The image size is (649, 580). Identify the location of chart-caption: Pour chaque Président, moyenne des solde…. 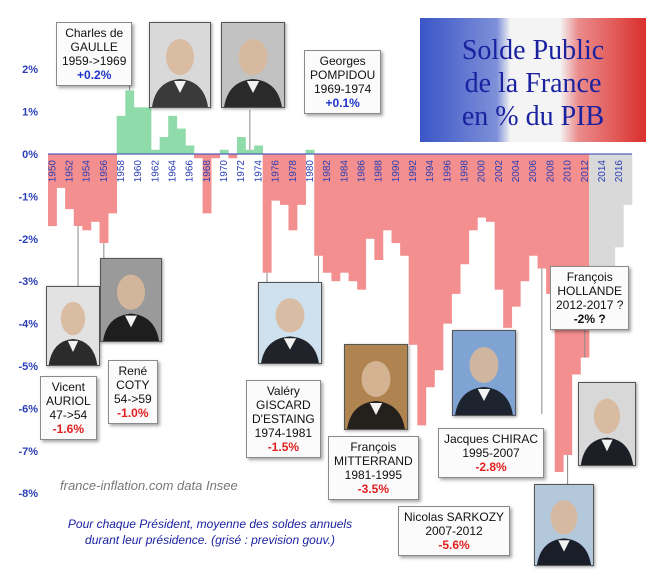
(210, 532).